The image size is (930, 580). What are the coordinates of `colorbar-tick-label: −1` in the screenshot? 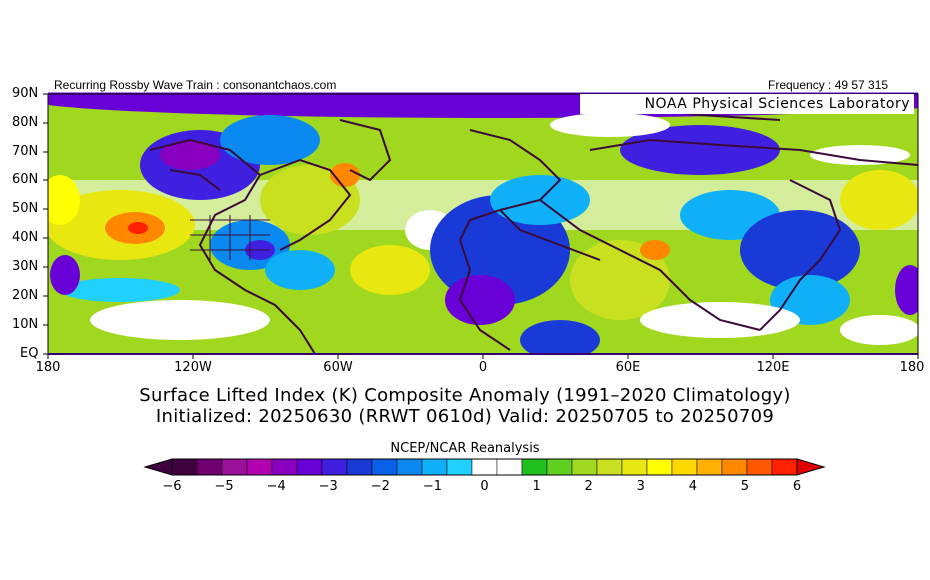 It's located at (432, 486).